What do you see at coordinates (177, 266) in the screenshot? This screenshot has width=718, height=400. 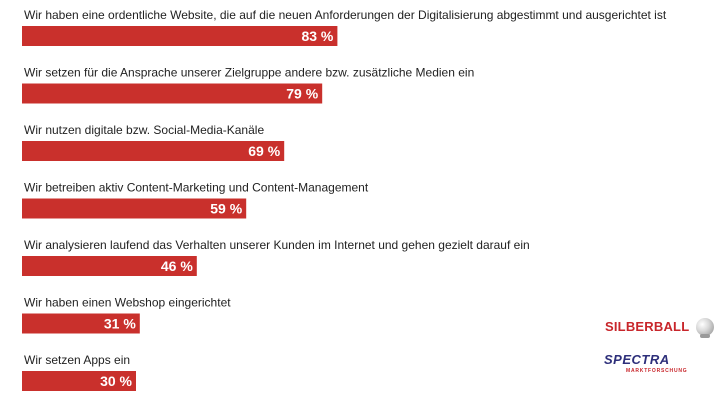 I see `value-label: 46 %` at bounding box center [177, 266].